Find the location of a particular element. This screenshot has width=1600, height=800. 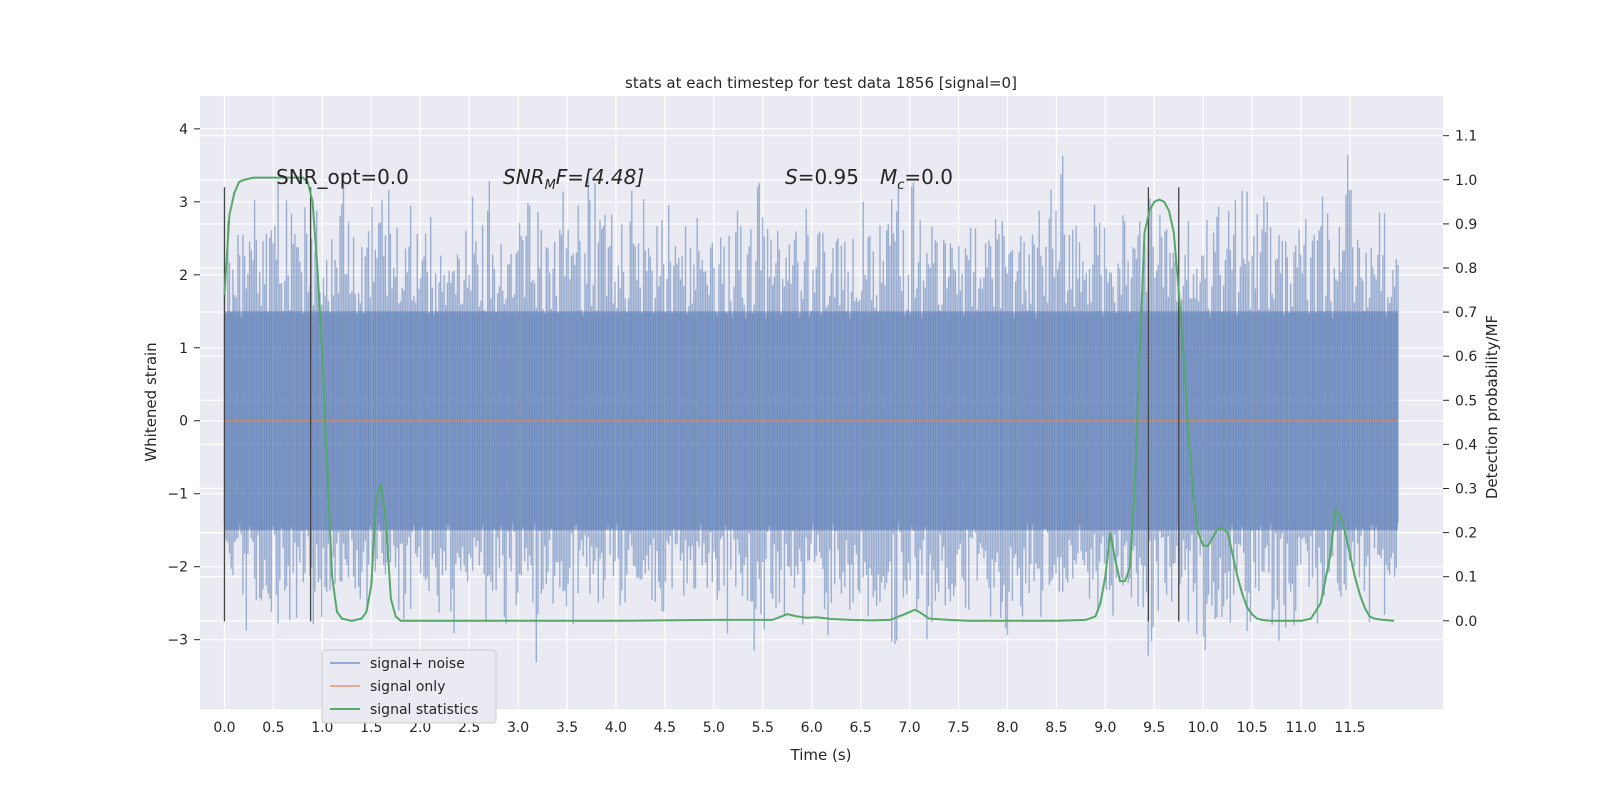

y2-tick-label: 0.4 is located at coordinates (1466, 445).